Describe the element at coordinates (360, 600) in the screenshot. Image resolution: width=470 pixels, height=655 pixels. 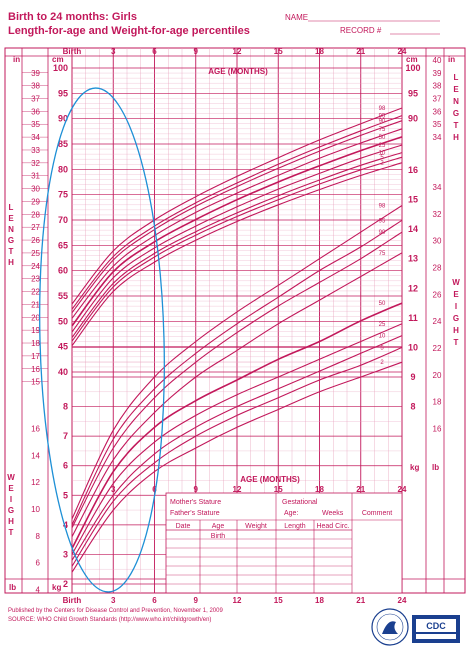
I see `x-tick-bottom: 21` at that location.